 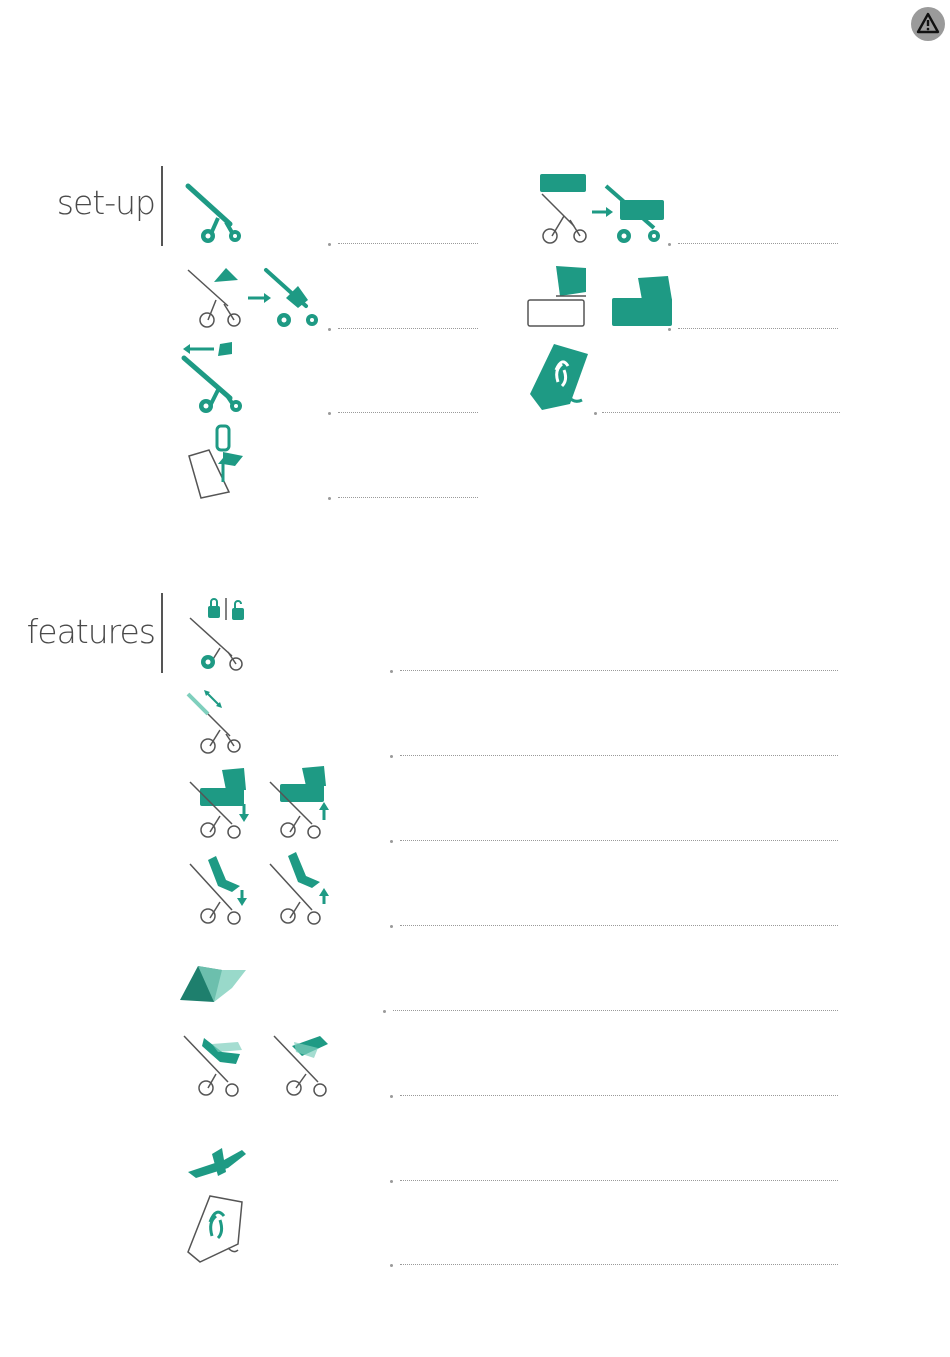 I want to click on carrycot-hood-illustration, so click(x=599, y=296).